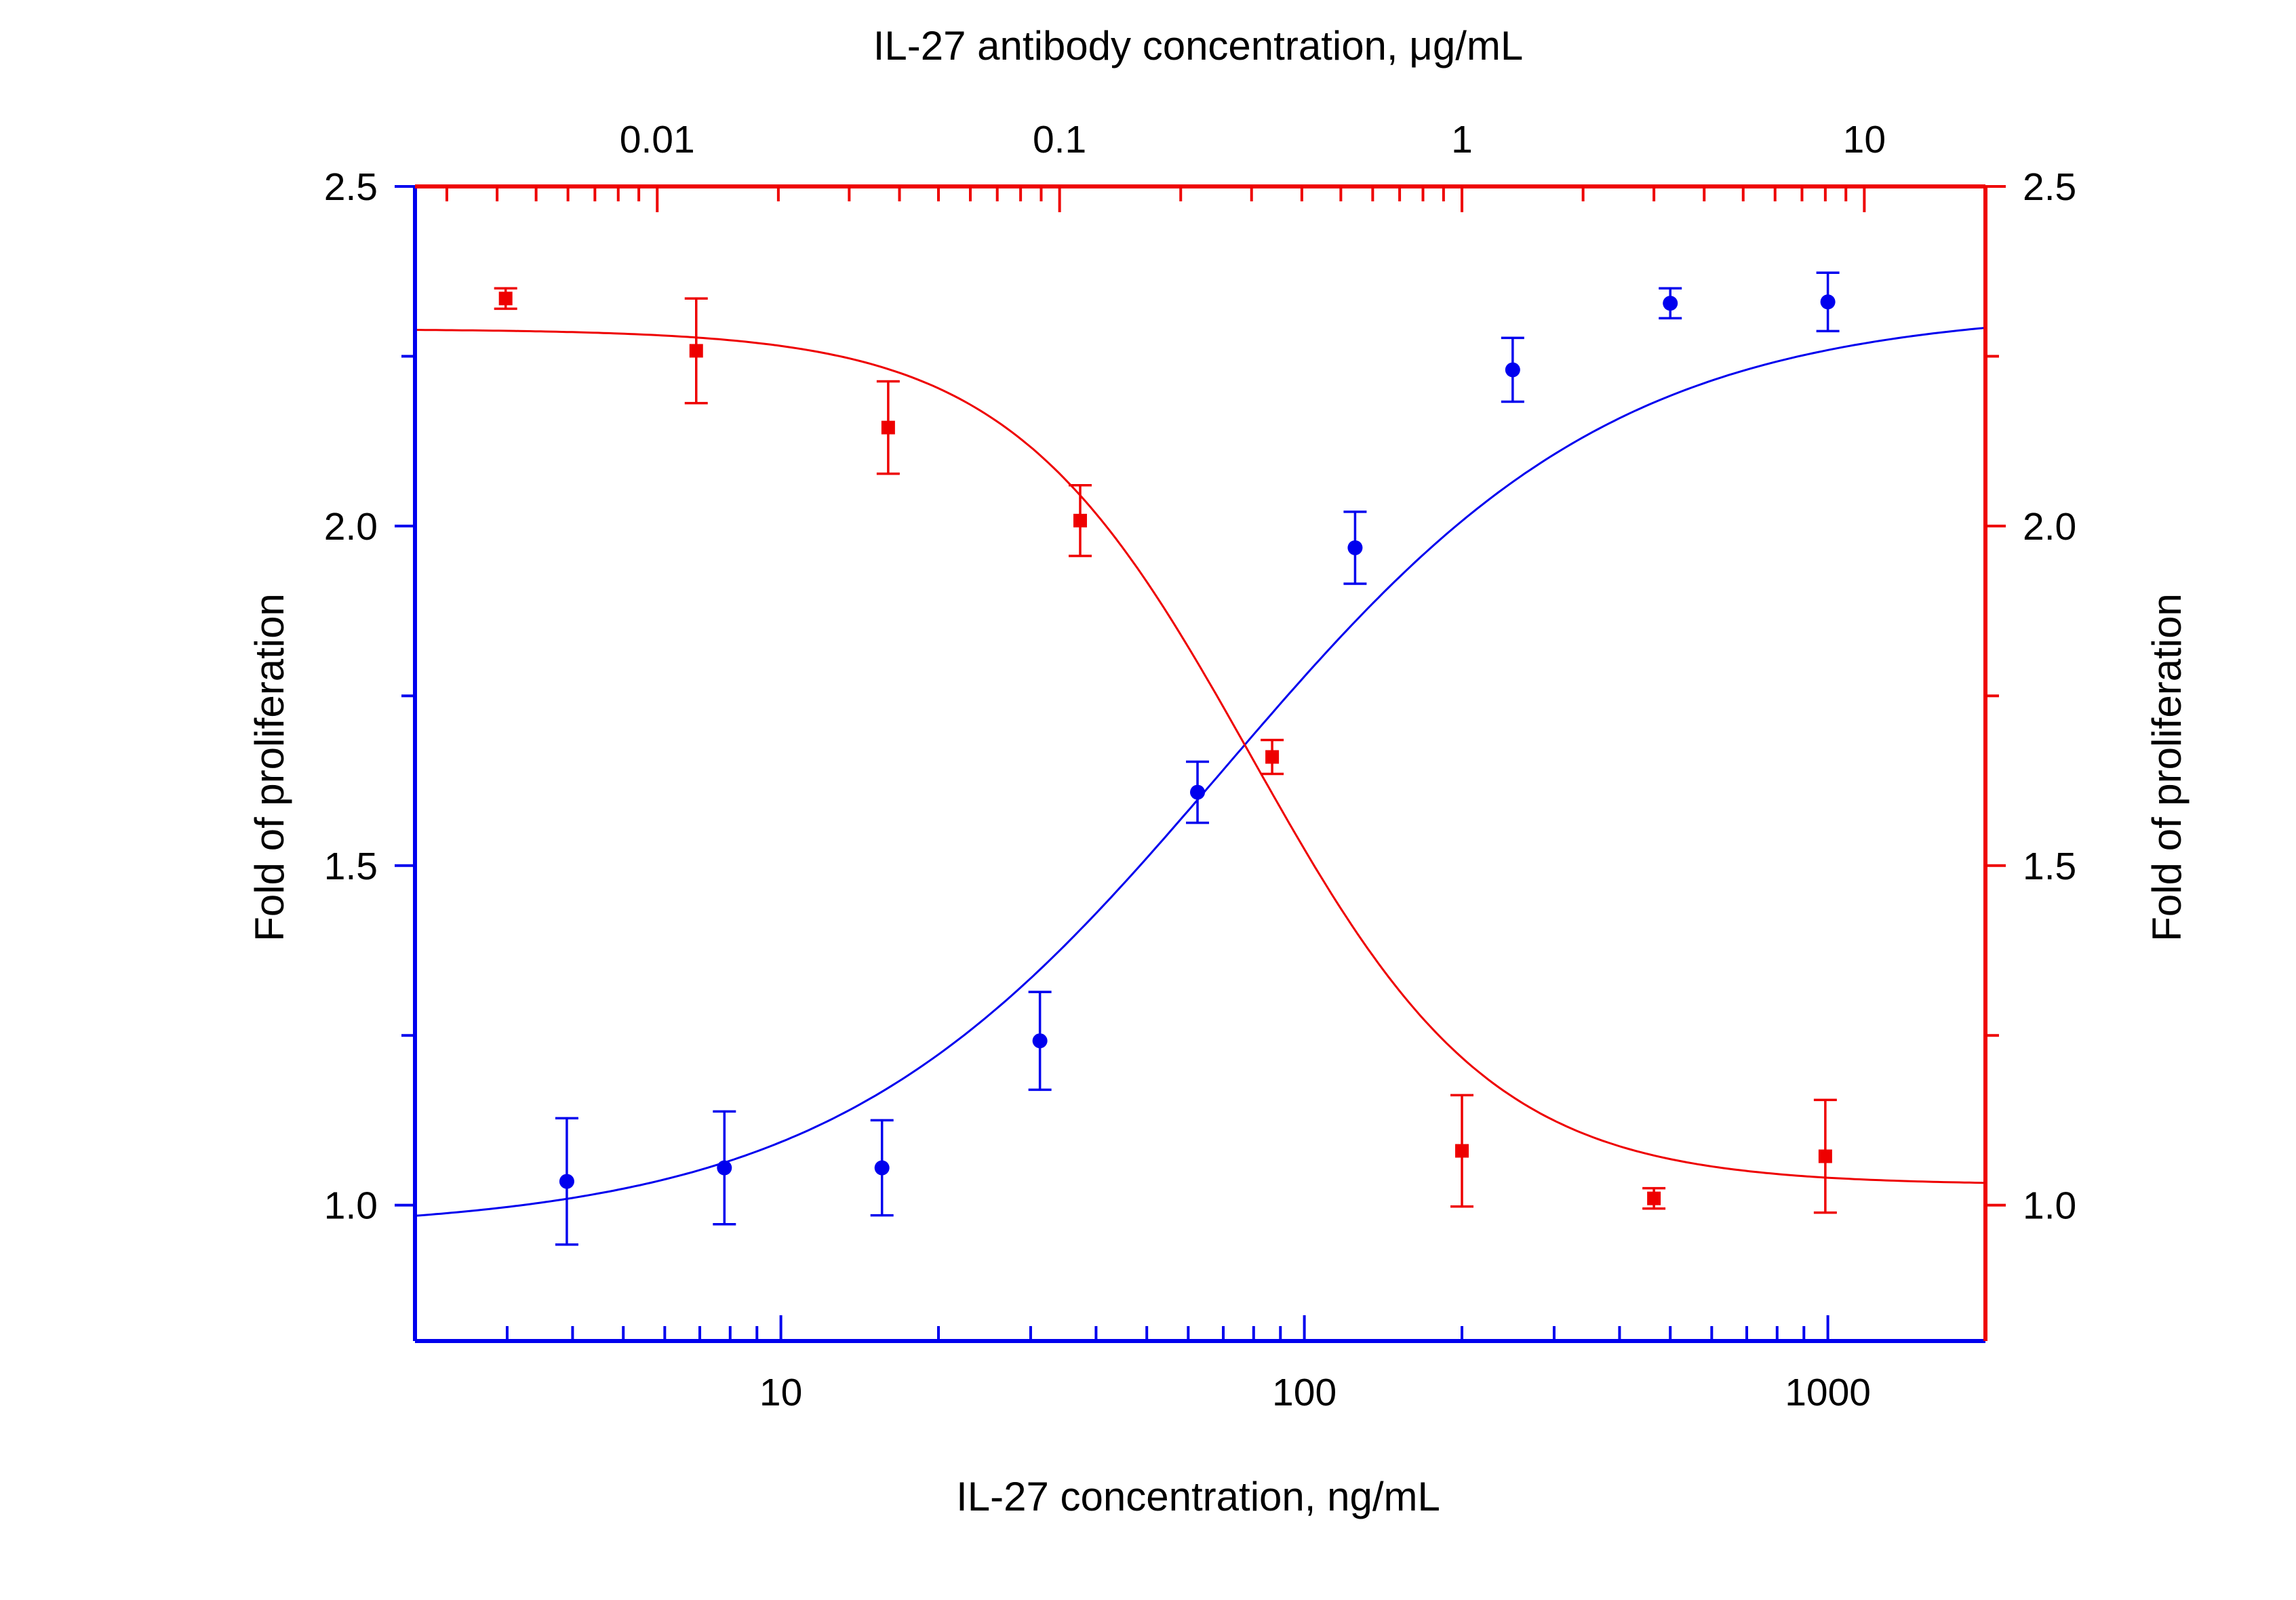  What do you see at coordinates (2049, 866) in the screenshot?
I see `y-right-tick-label: 1.5` at bounding box center [2049, 866].